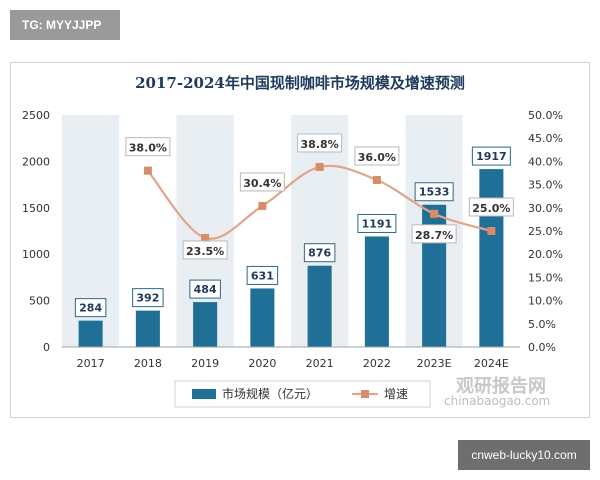  What do you see at coordinates (545, 161) in the screenshot?
I see `right-tick-label: 40.0%` at bounding box center [545, 161].